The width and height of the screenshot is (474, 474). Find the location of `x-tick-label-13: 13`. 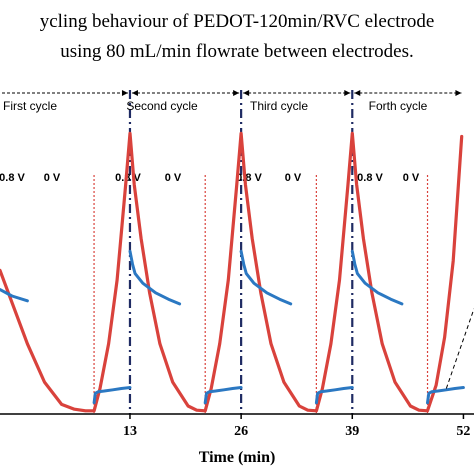

x-tick-label-13: 13 is located at coordinates (130, 431).